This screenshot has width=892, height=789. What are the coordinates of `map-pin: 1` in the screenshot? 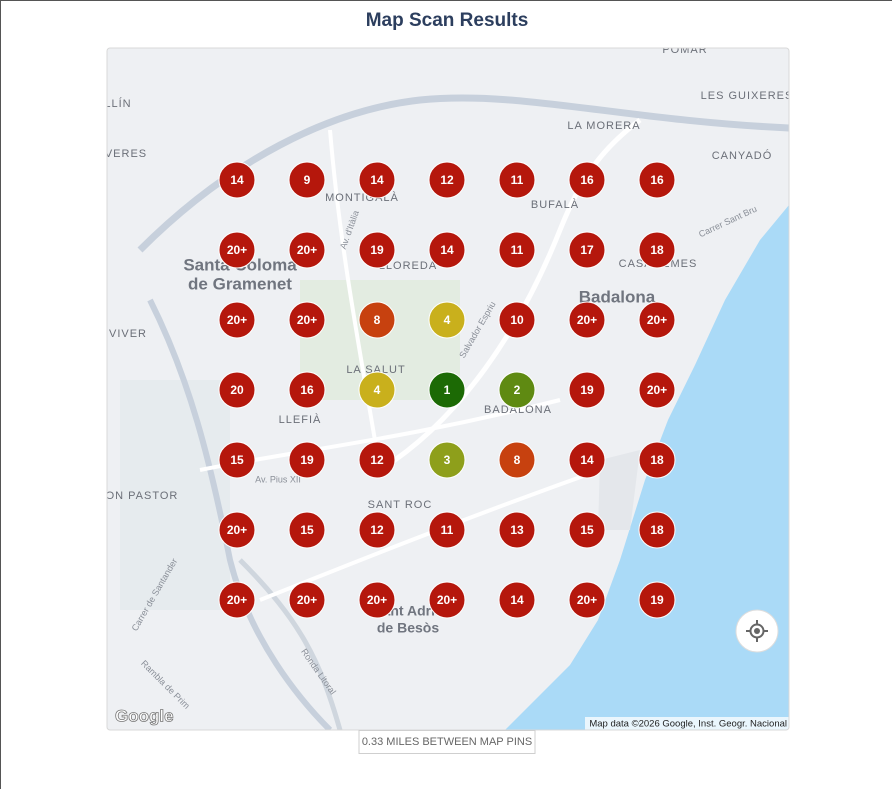 It's located at (447, 390).